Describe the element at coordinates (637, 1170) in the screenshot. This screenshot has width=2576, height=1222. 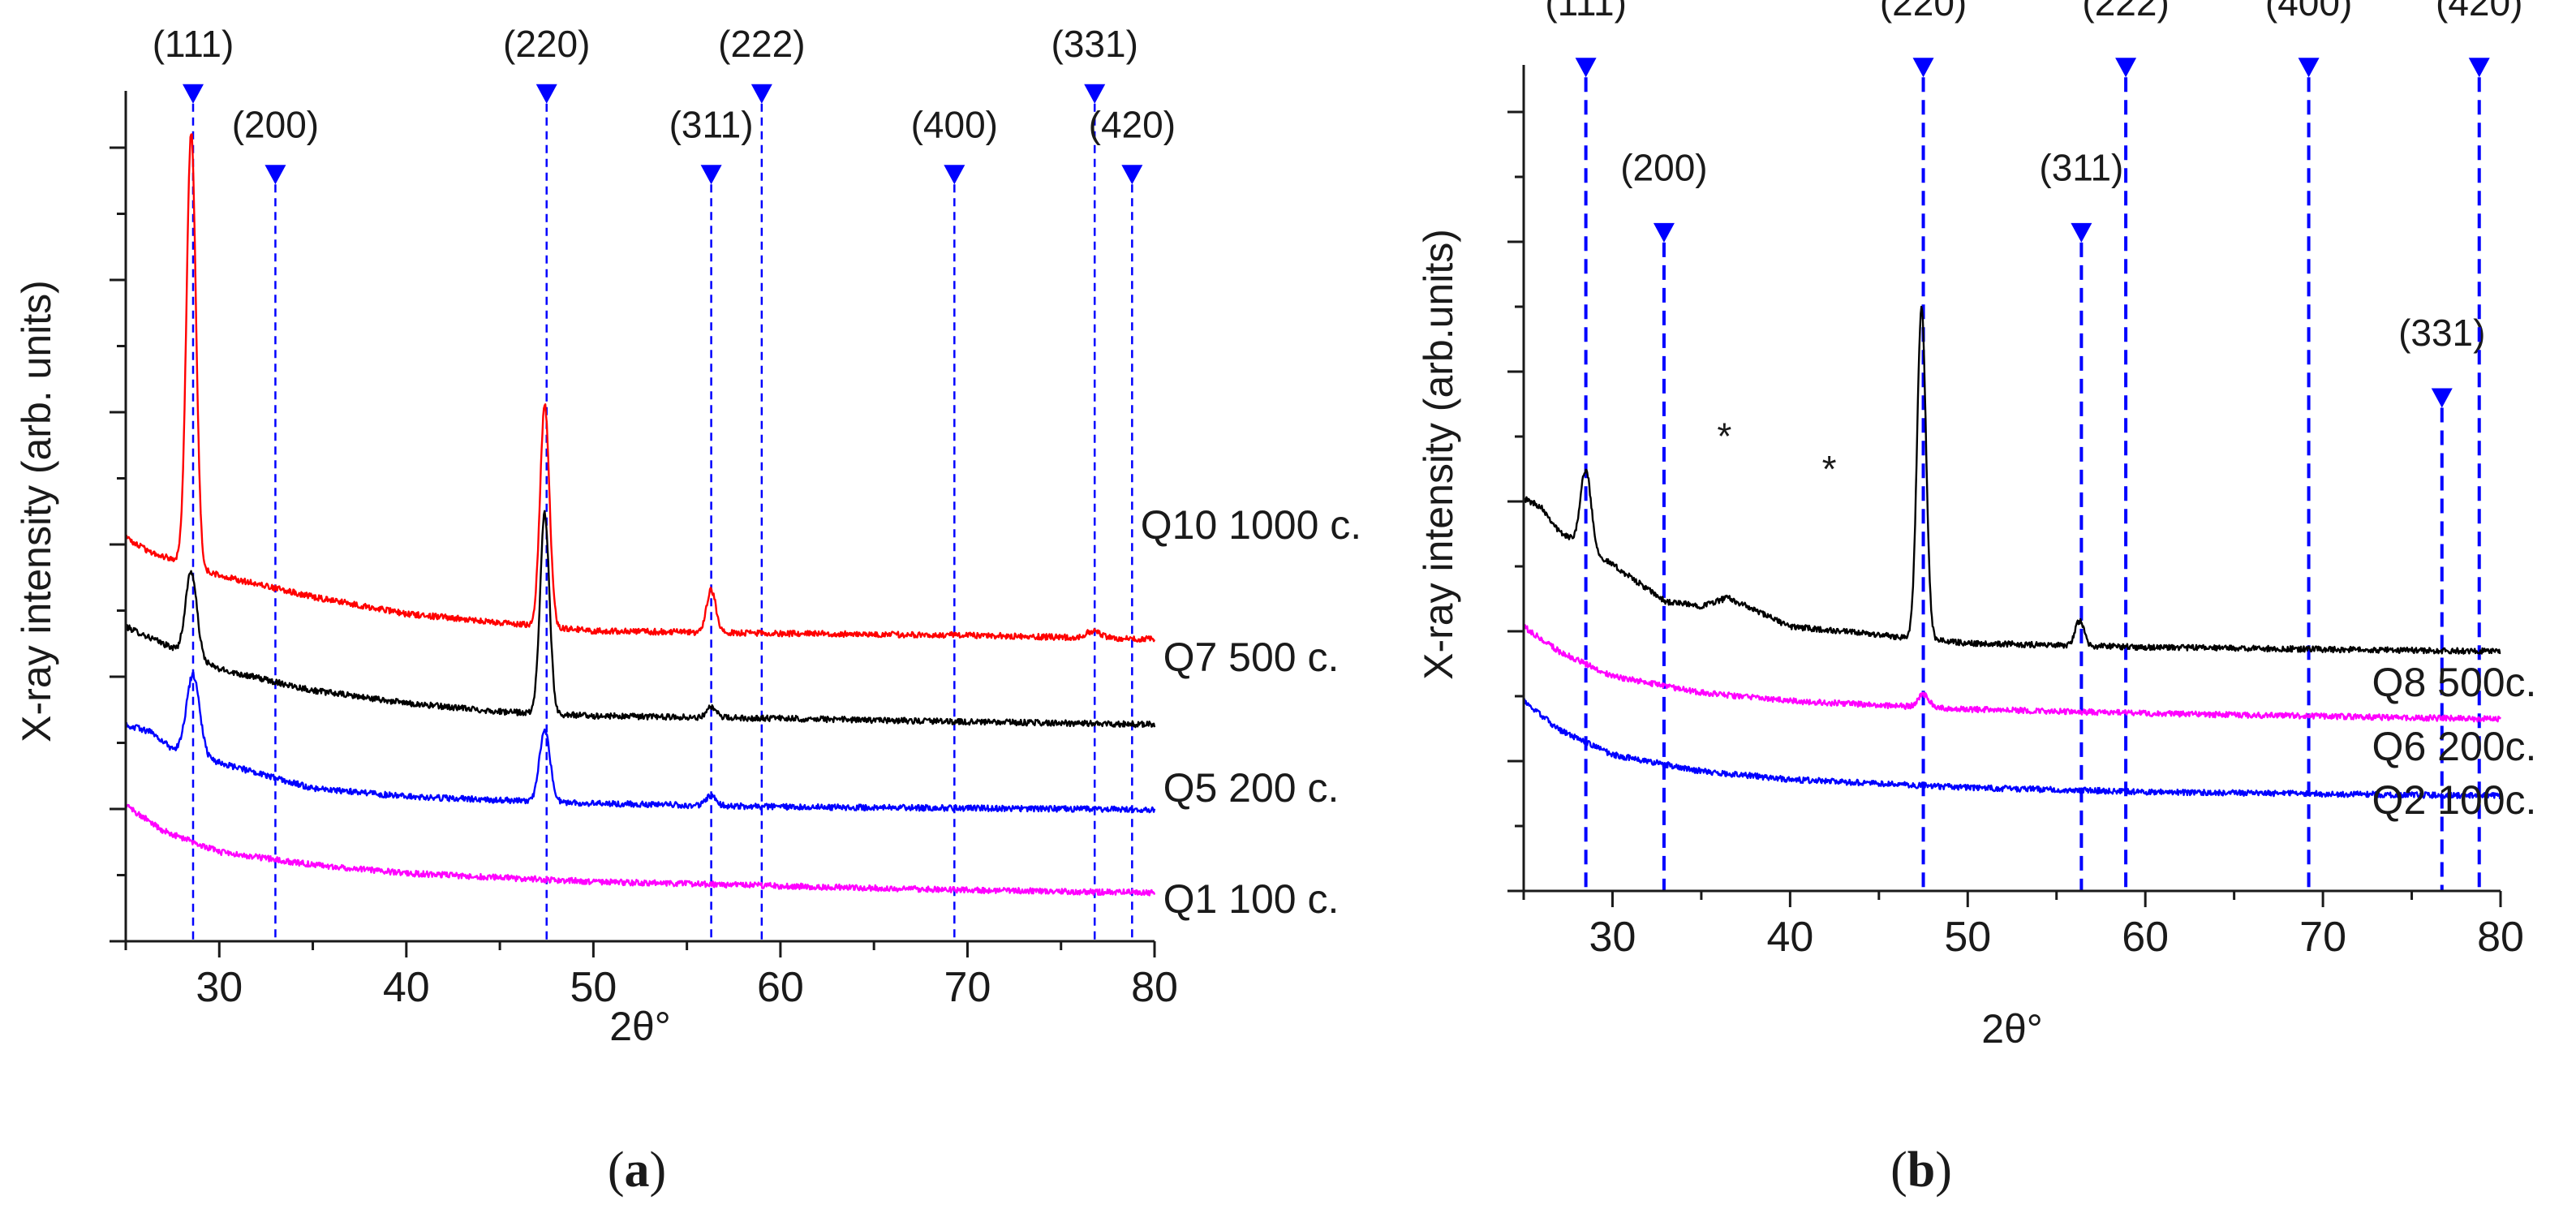
I see `panel-a-caption: (a)` at that location.